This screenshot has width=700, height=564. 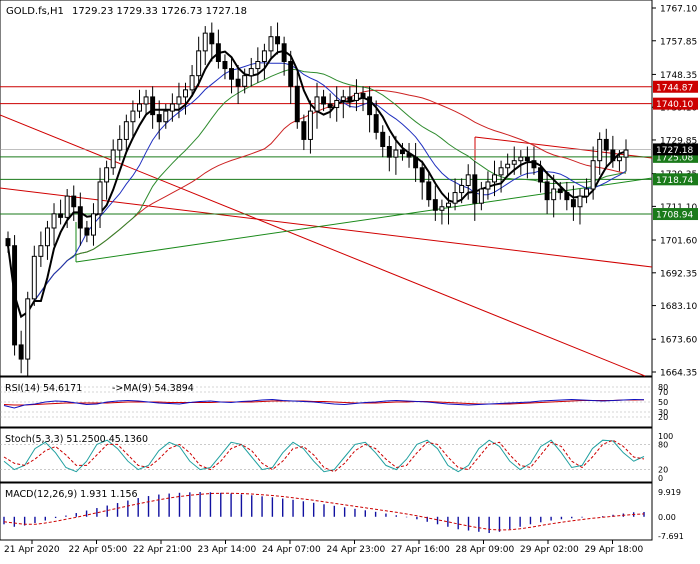 I want to click on stoch-layer, so click(x=326, y=456).